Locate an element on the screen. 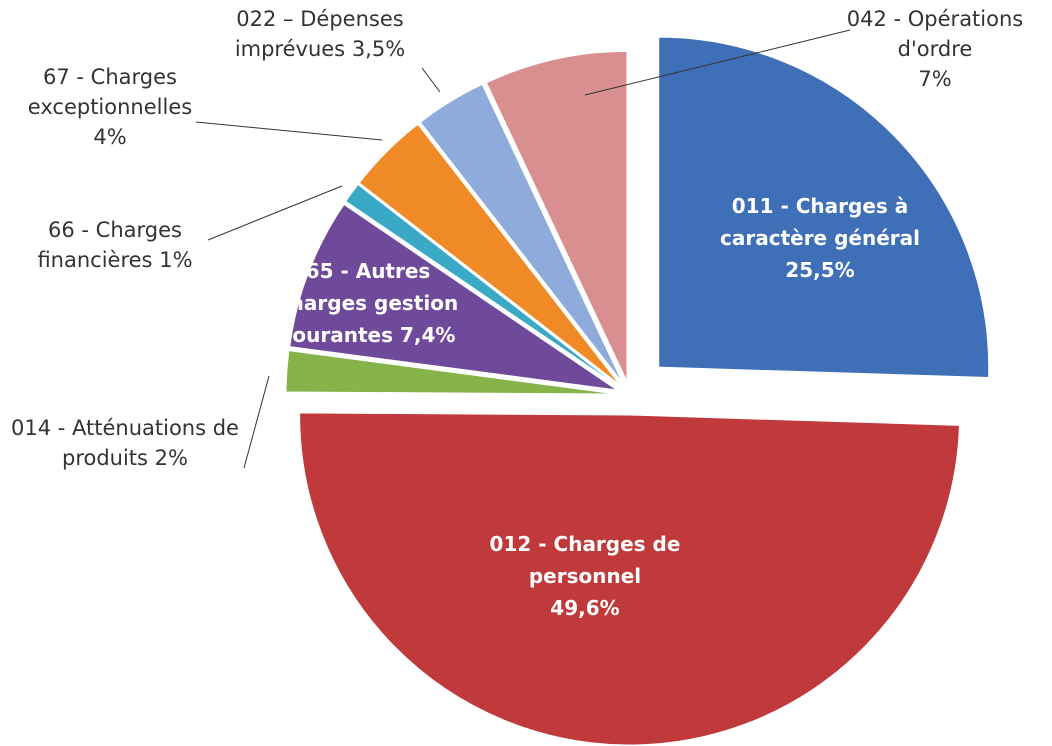 This screenshot has height=746, width=1052. slice-label: 66 - Charges financières 1% is located at coordinates (115, 245).